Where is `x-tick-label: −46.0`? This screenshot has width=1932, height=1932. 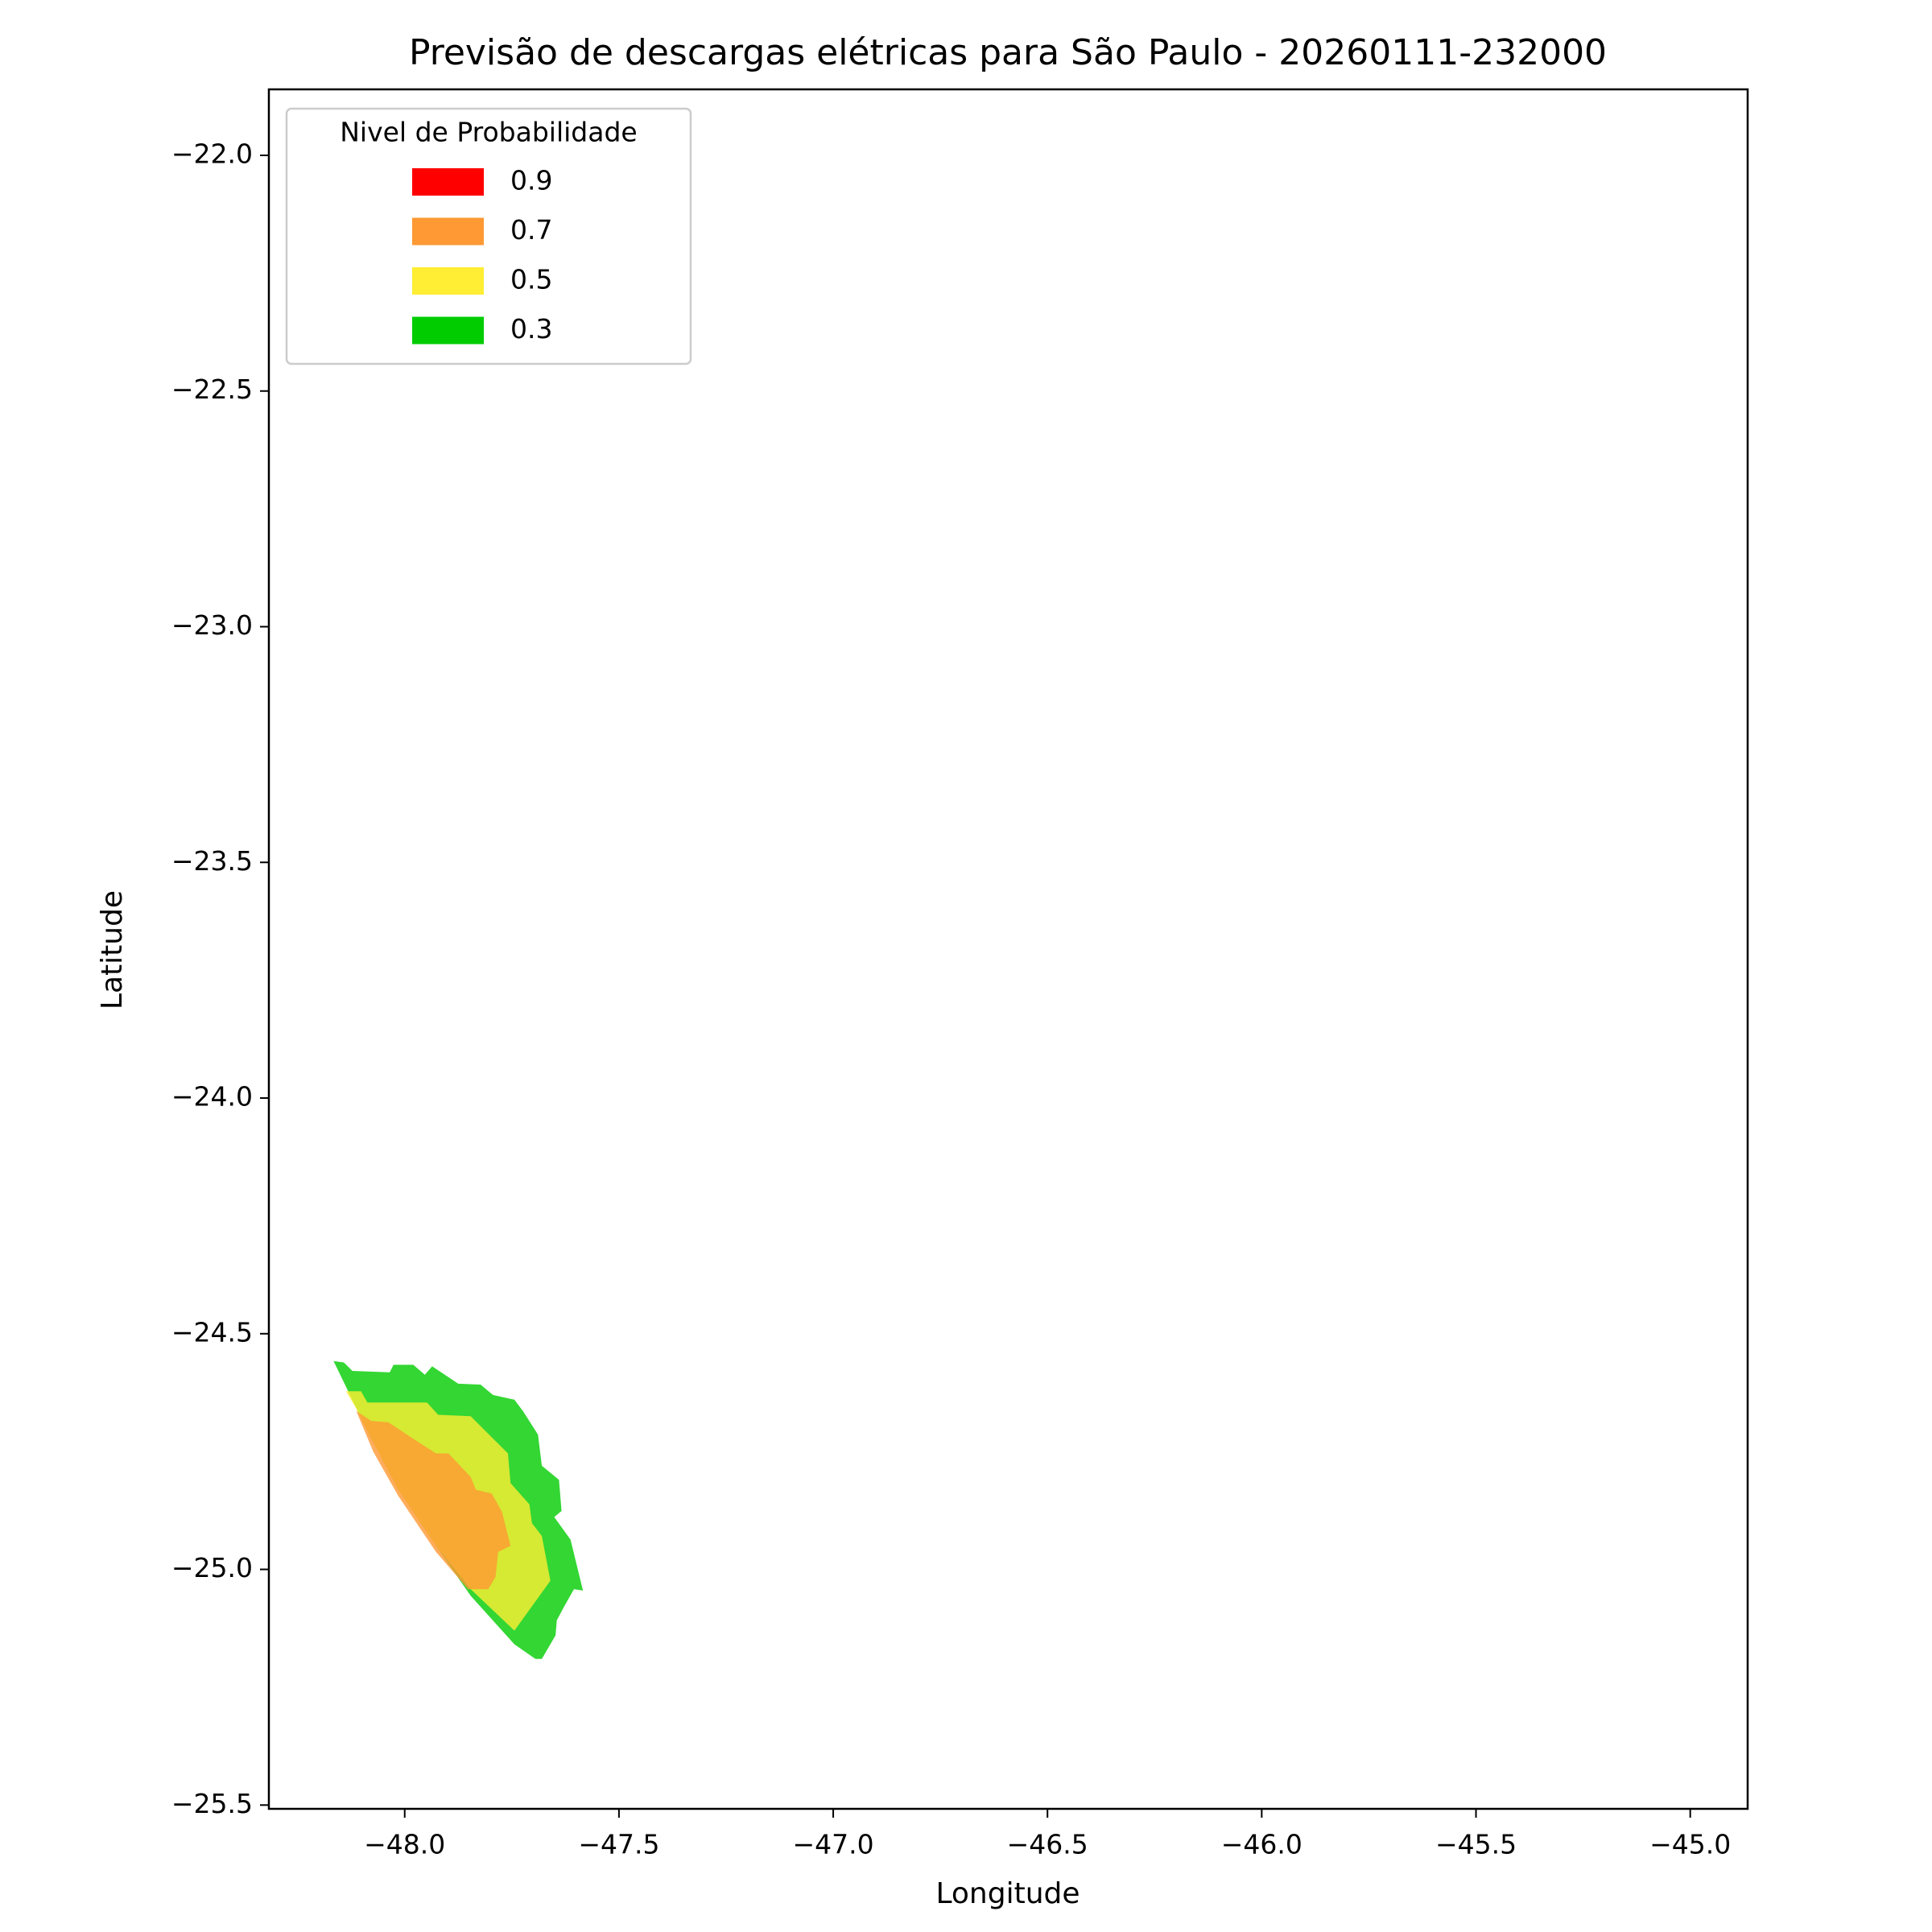 x-tick-label: −46.0 is located at coordinates (1261, 1845).